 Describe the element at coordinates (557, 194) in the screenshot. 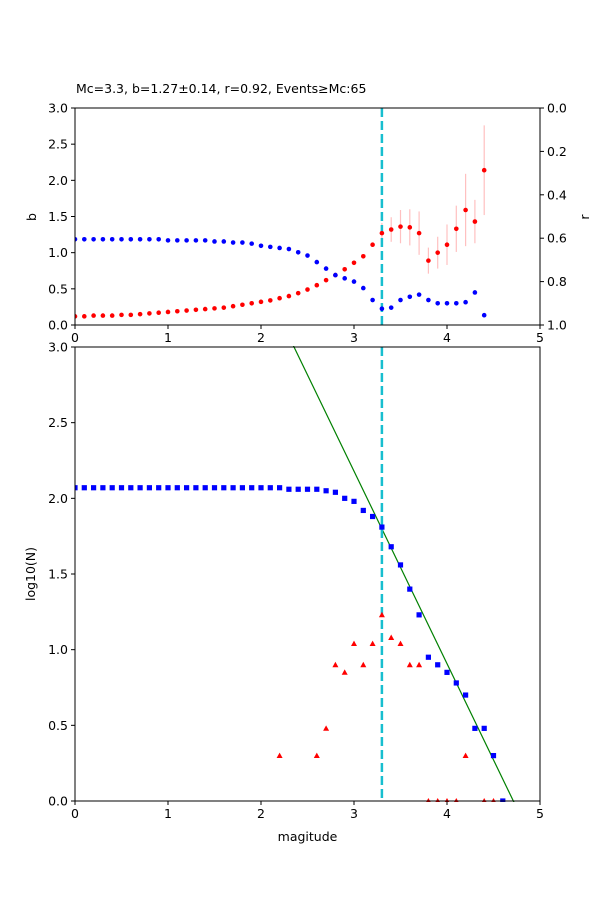

I see `top-r-tick-label: 0.4` at that location.